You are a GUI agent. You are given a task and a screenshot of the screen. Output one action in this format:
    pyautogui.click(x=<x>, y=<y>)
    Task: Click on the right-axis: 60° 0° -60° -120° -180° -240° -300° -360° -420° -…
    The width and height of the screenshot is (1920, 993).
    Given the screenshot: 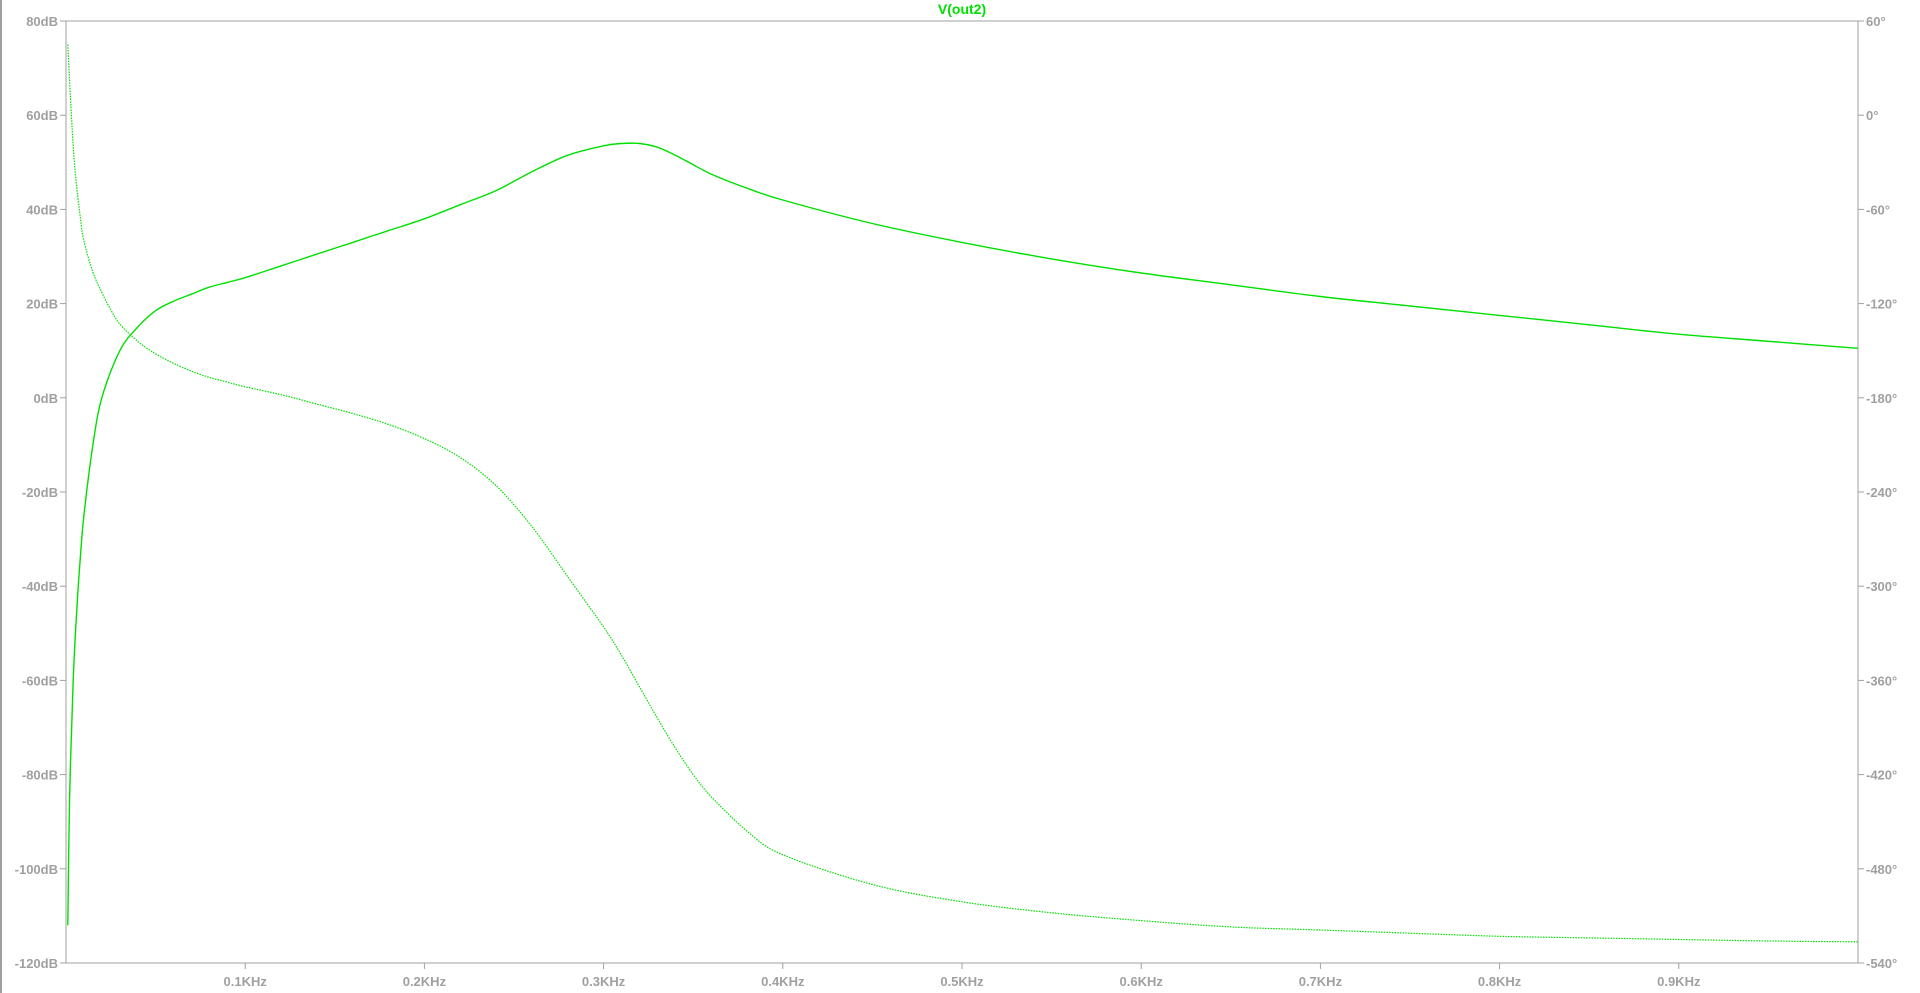 What is the action you would take?
    pyautogui.click(x=1877, y=492)
    